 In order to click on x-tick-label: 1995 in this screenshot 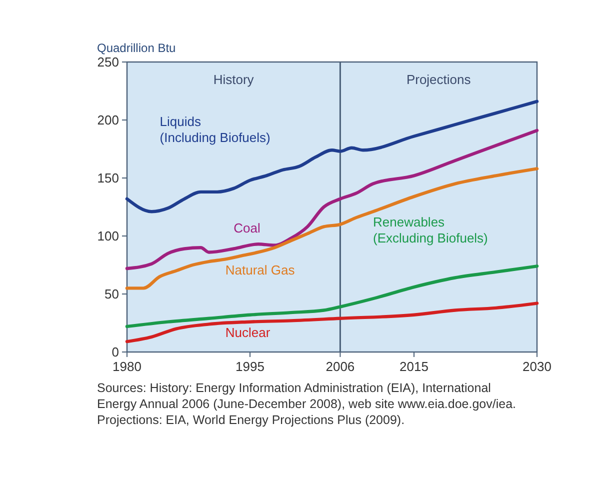, I will do `click(250, 366)`.